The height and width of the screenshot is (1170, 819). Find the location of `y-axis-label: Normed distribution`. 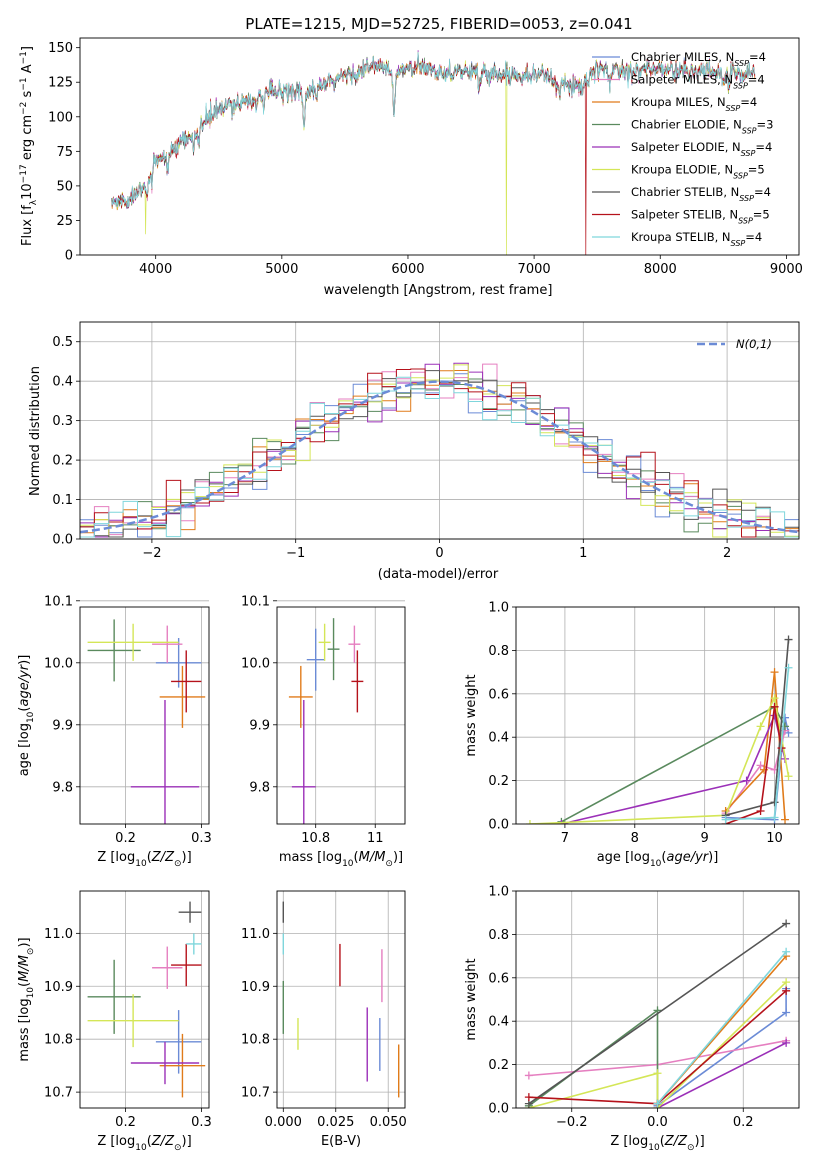

y-axis-label: Normed distribution is located at coordinates (35, 431).